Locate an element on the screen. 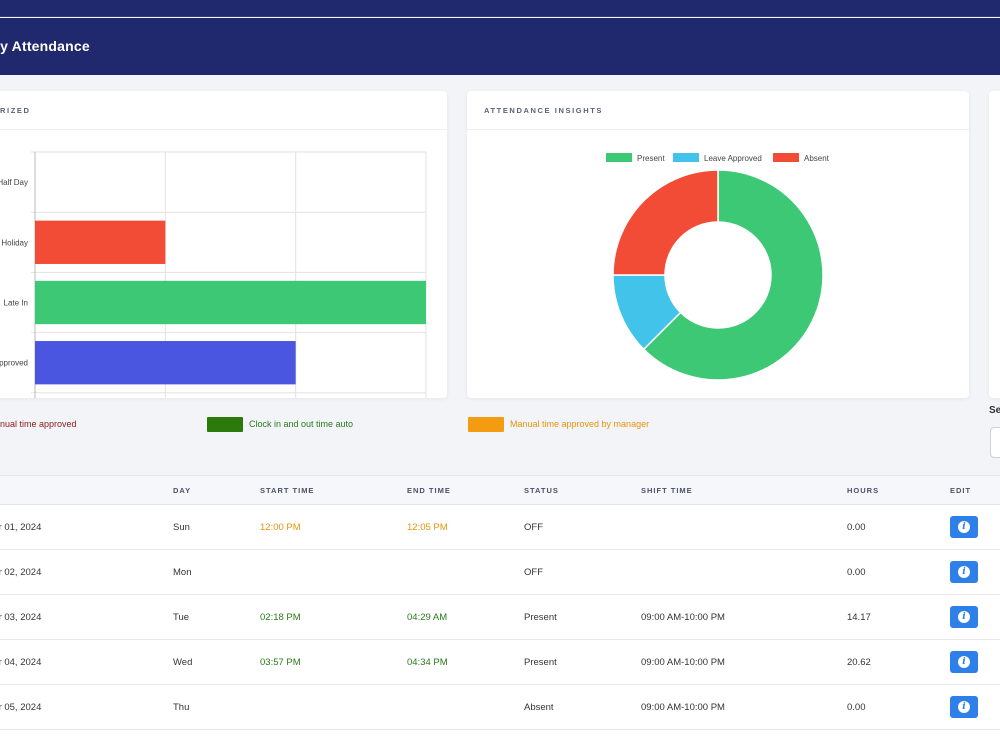 Image resolution: width=1000 pixels, height=750 pixels. date-cell: ber 01, 2024 is located at coordinates (21, 527).